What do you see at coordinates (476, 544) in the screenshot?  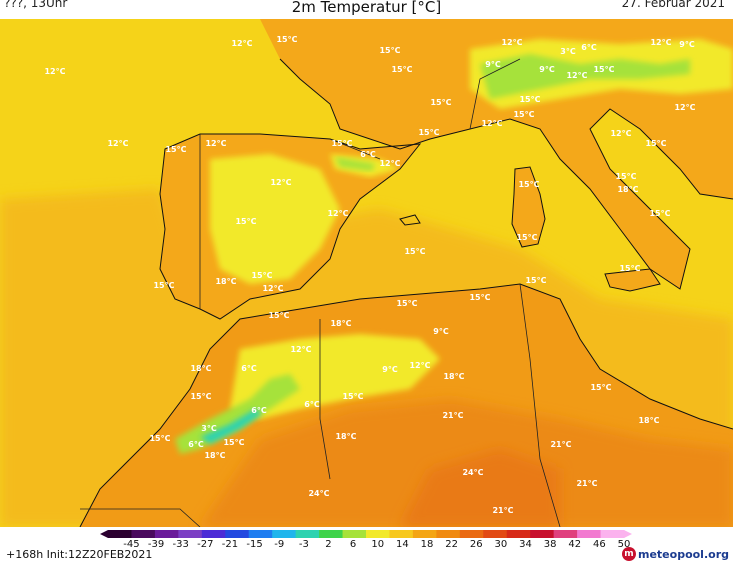 I see `scale-tick-label: 26` at bounding box center [476, 544].